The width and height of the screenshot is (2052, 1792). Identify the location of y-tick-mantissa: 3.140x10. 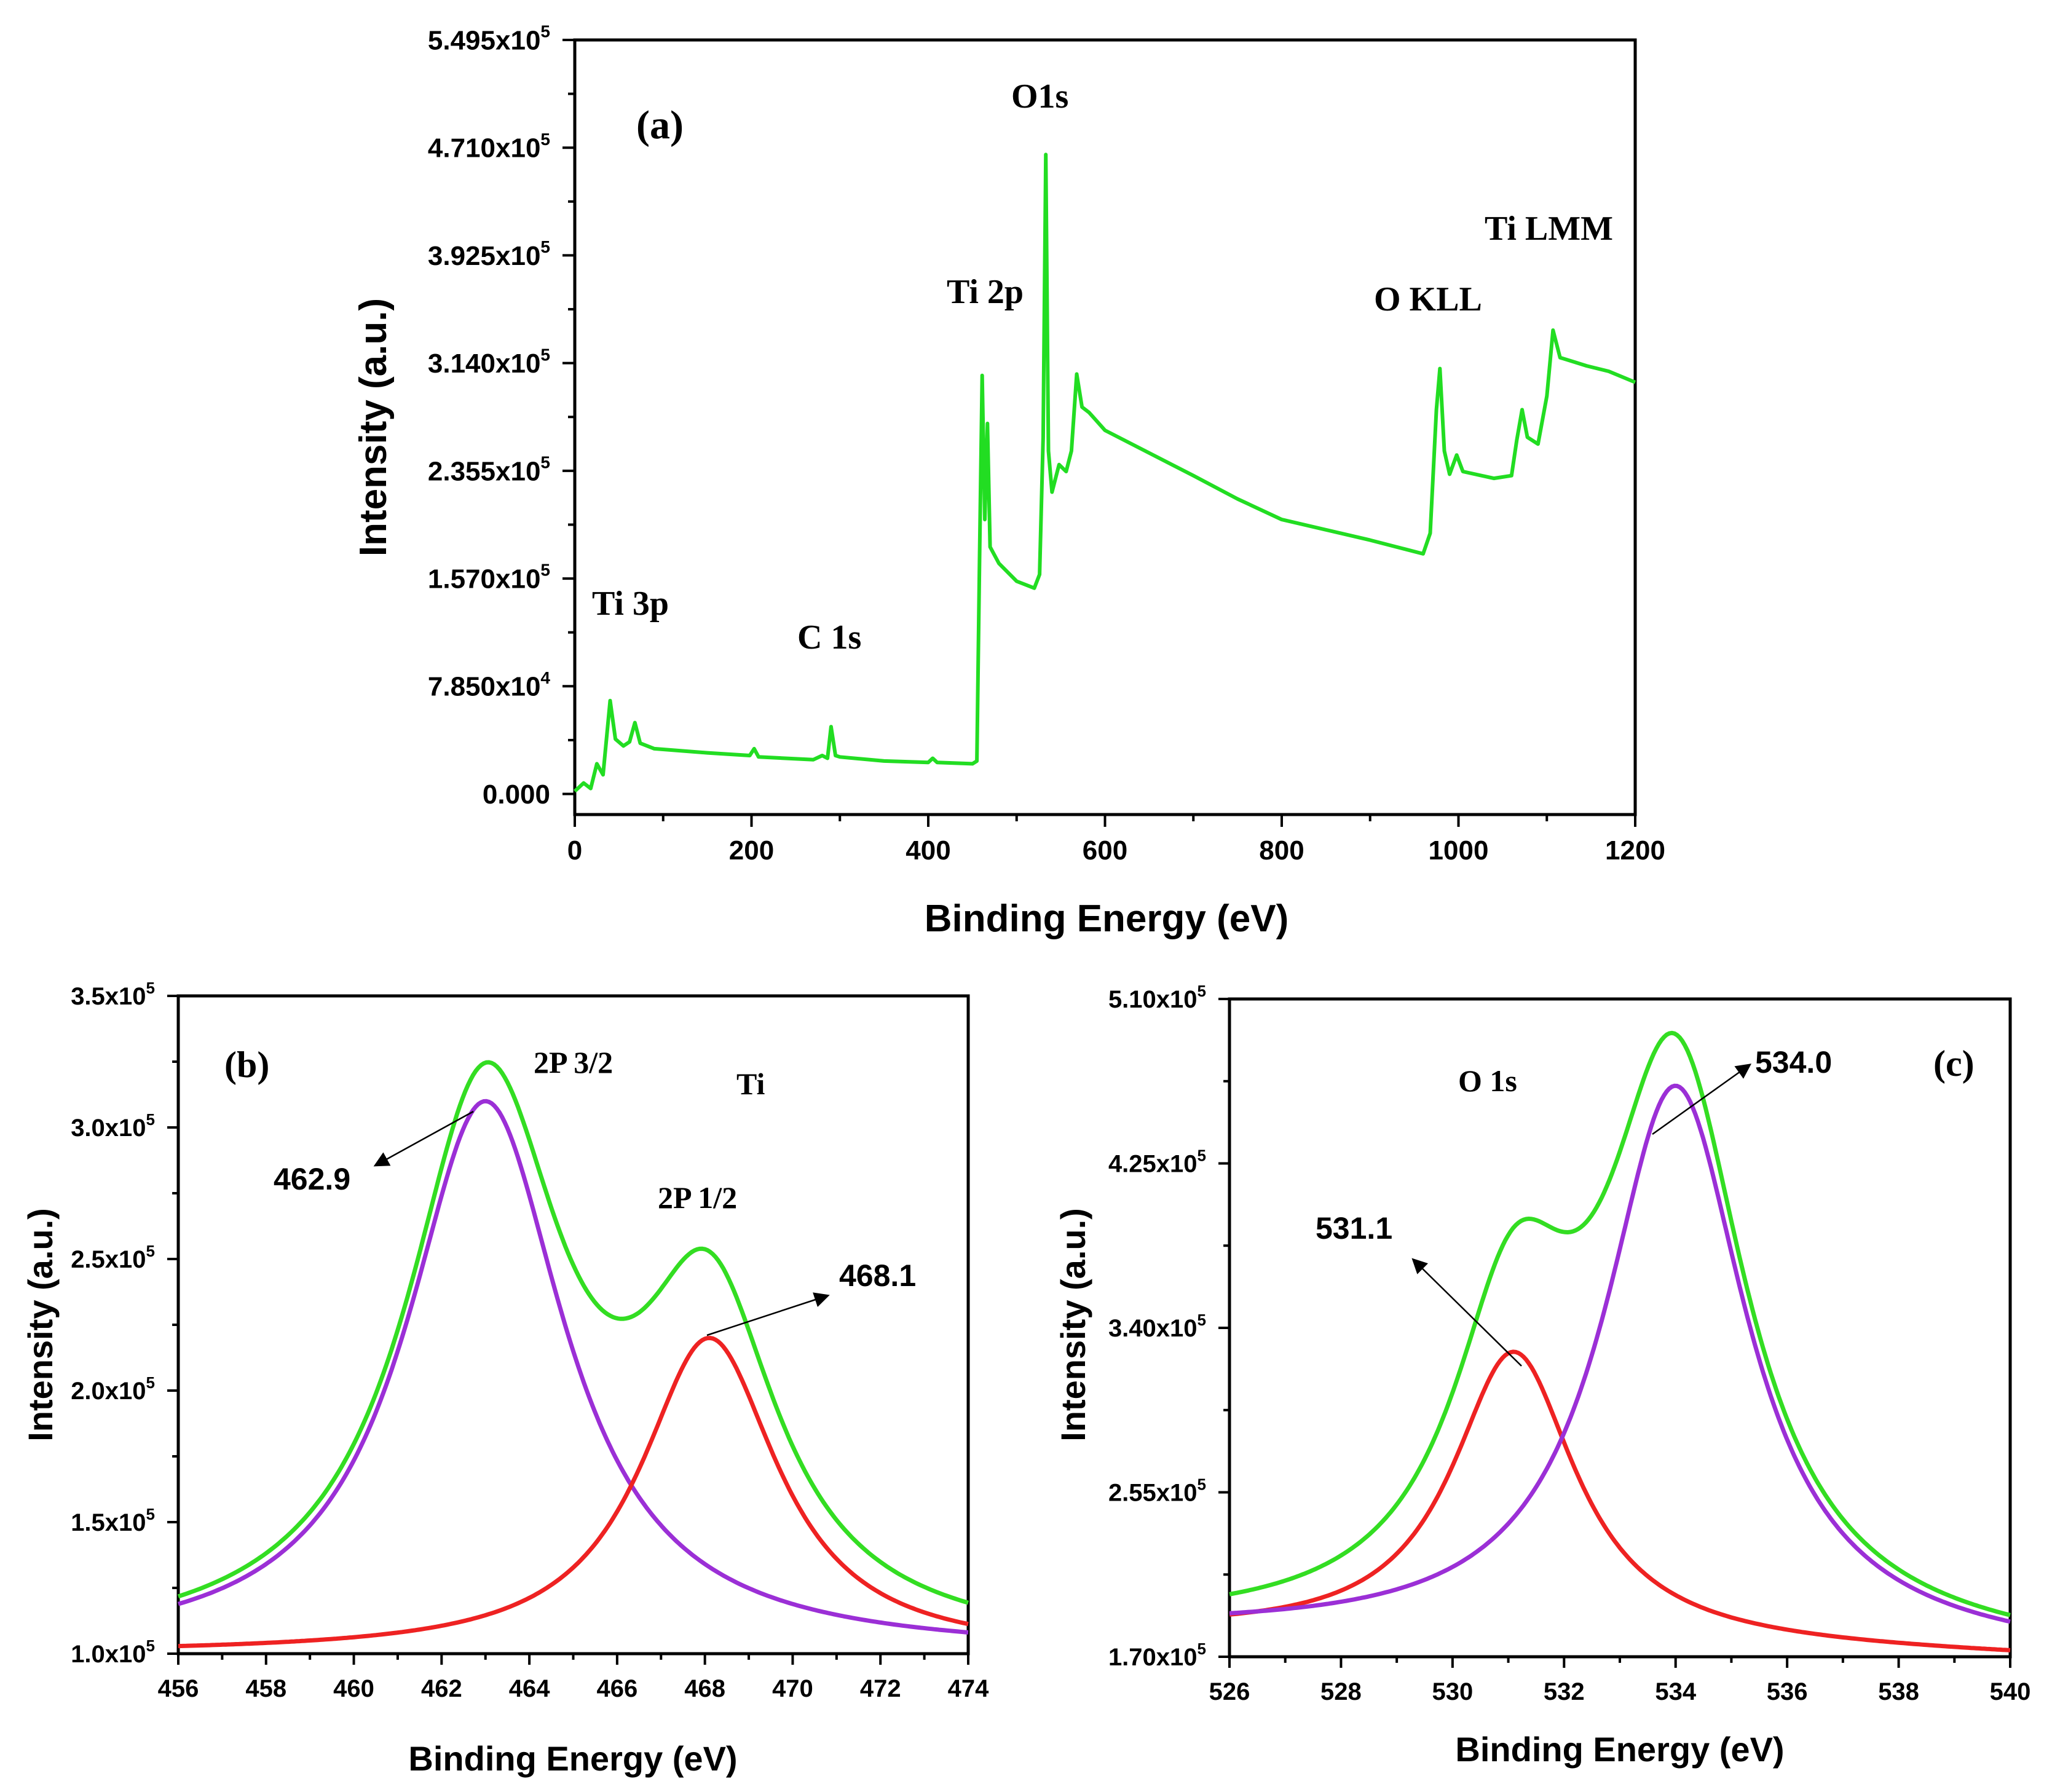
(484, 364).